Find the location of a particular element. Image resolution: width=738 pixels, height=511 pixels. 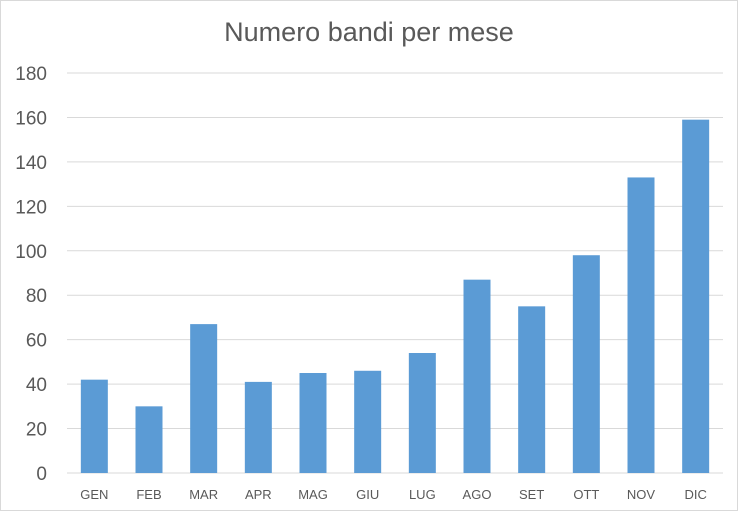

bar-gen is located at coordinates (94, 426).